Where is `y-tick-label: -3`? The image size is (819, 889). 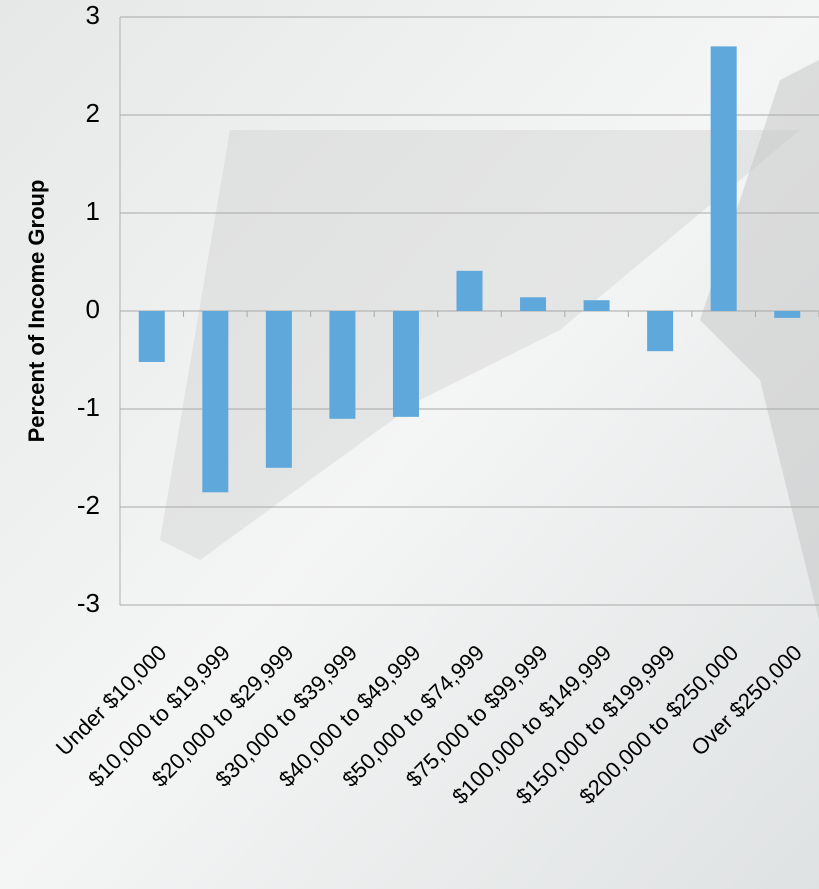
y-tick-label: -3 is located at coordinates (88, 603).